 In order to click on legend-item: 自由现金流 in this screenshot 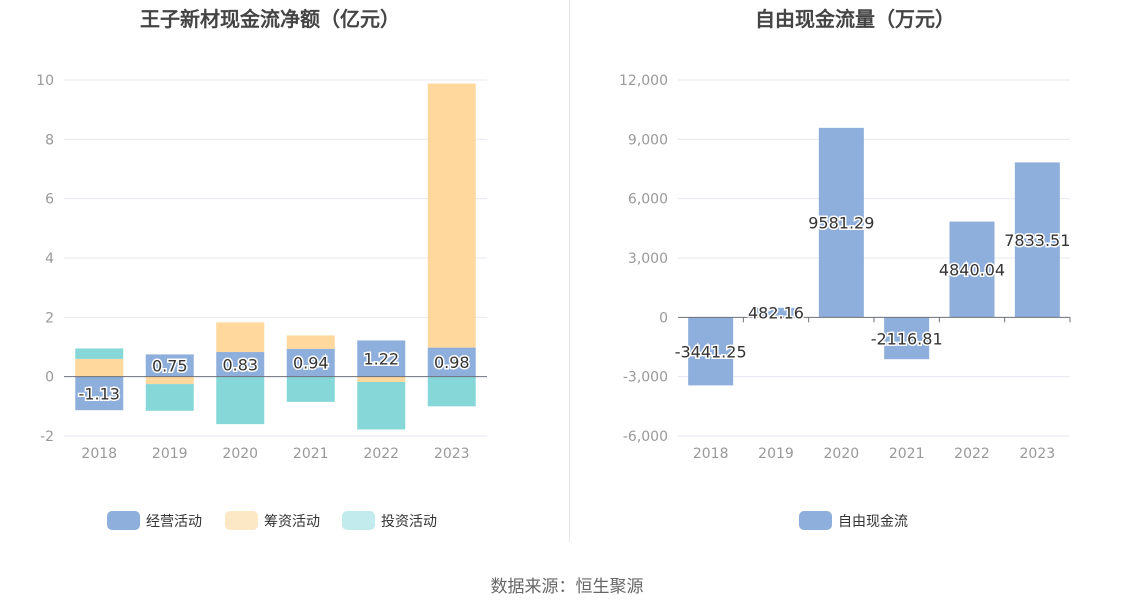, I will do `click(853, 520)`.